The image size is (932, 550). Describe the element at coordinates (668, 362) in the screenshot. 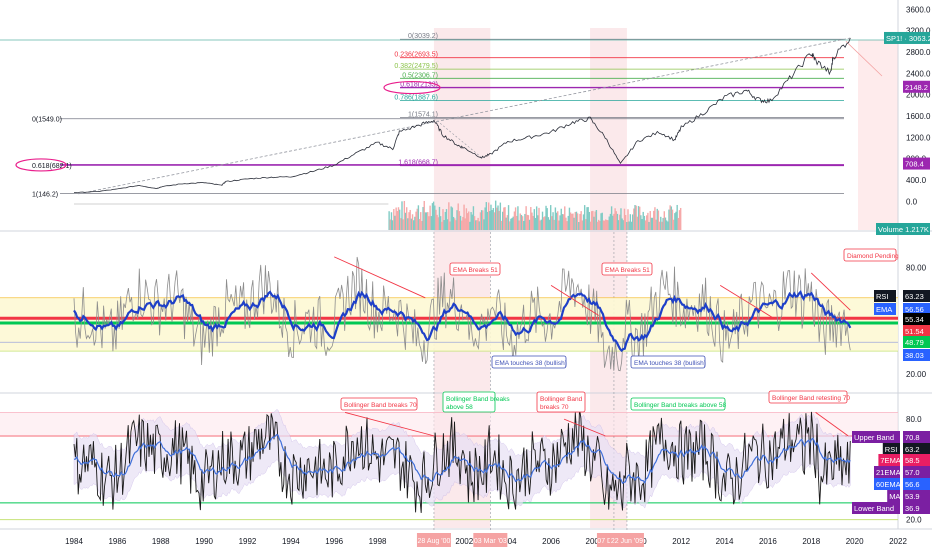

I see `rsi-annotation-box` at that location.